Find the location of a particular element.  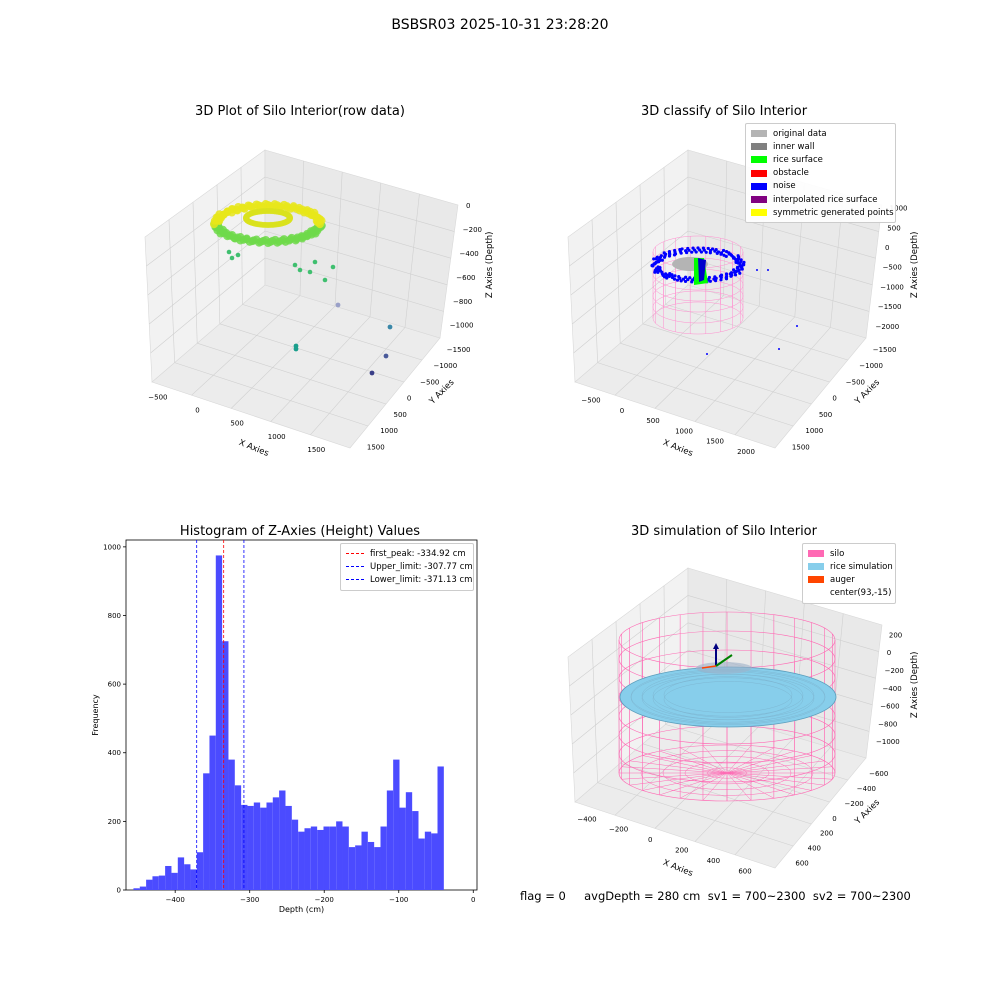

classify-legend-label: interpolated rice surface is located at coordinates (825, 199).